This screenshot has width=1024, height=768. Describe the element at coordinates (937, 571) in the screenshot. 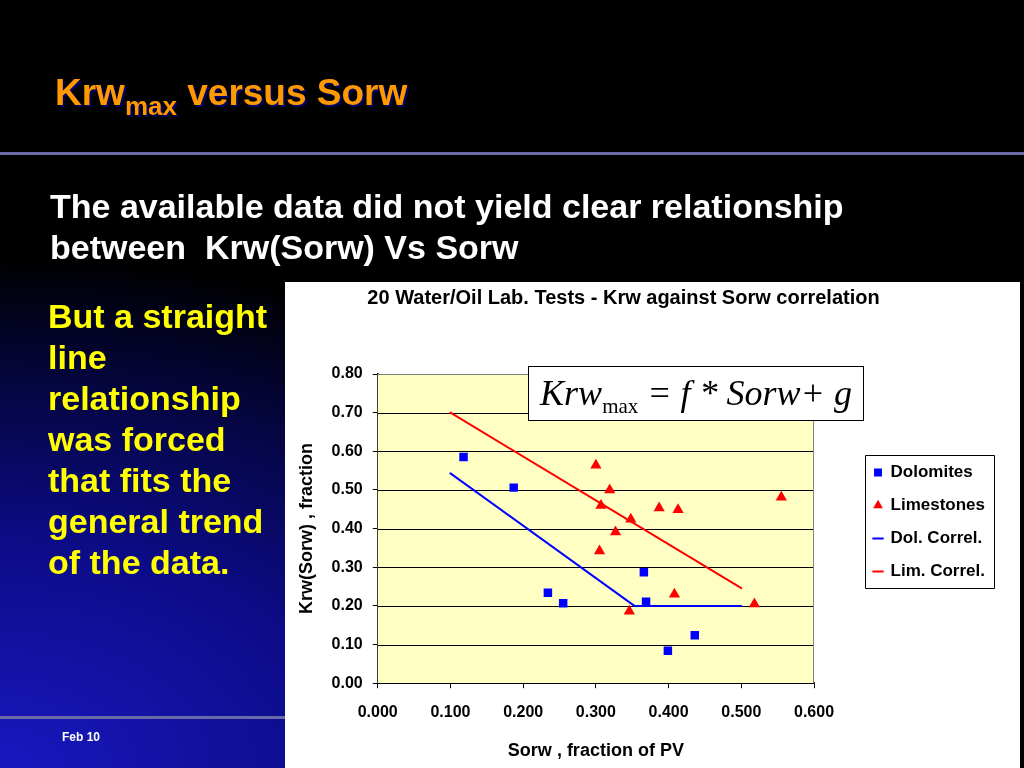

I see `legend-label: Lim. Correl.` at that location.